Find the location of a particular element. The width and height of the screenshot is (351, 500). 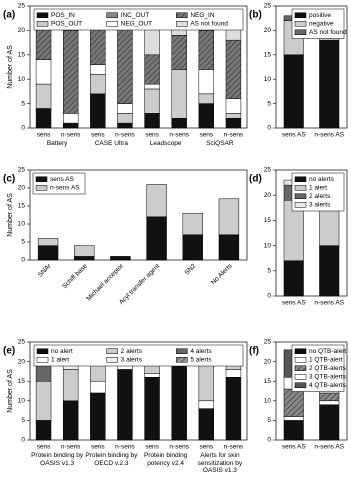

group-label: Protein binding by OASIS v1.3 is located at coordinates (57, 459).